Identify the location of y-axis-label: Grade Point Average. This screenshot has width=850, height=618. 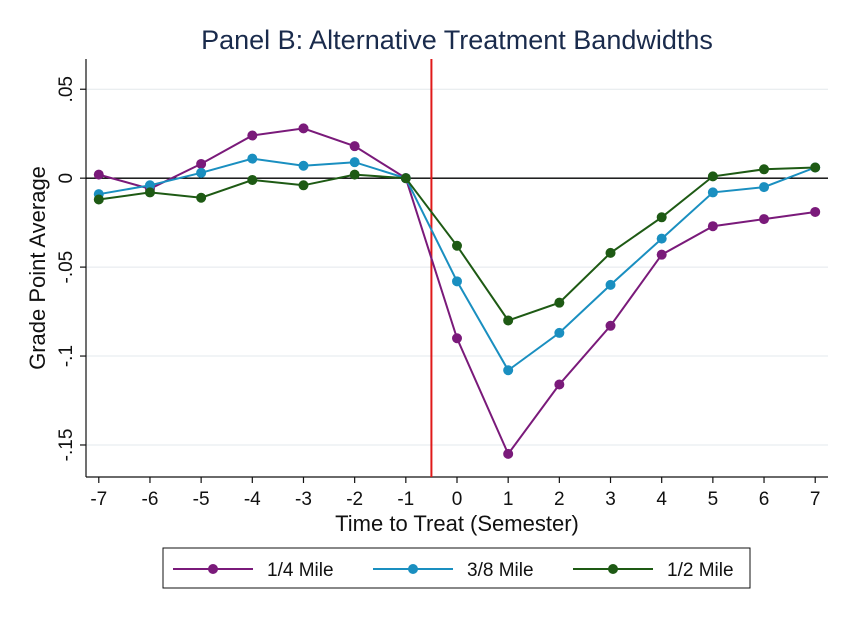
(37, 268).